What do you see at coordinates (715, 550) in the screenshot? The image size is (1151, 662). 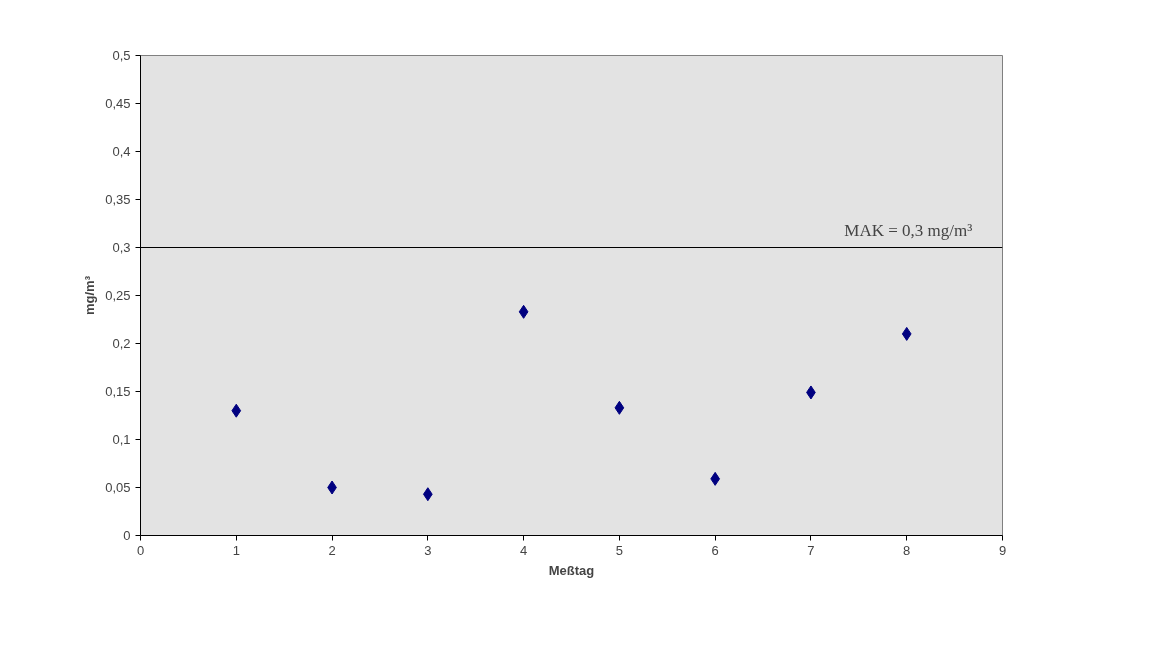 I see `x-tick-label: 6` at bounding box center [715, 550].